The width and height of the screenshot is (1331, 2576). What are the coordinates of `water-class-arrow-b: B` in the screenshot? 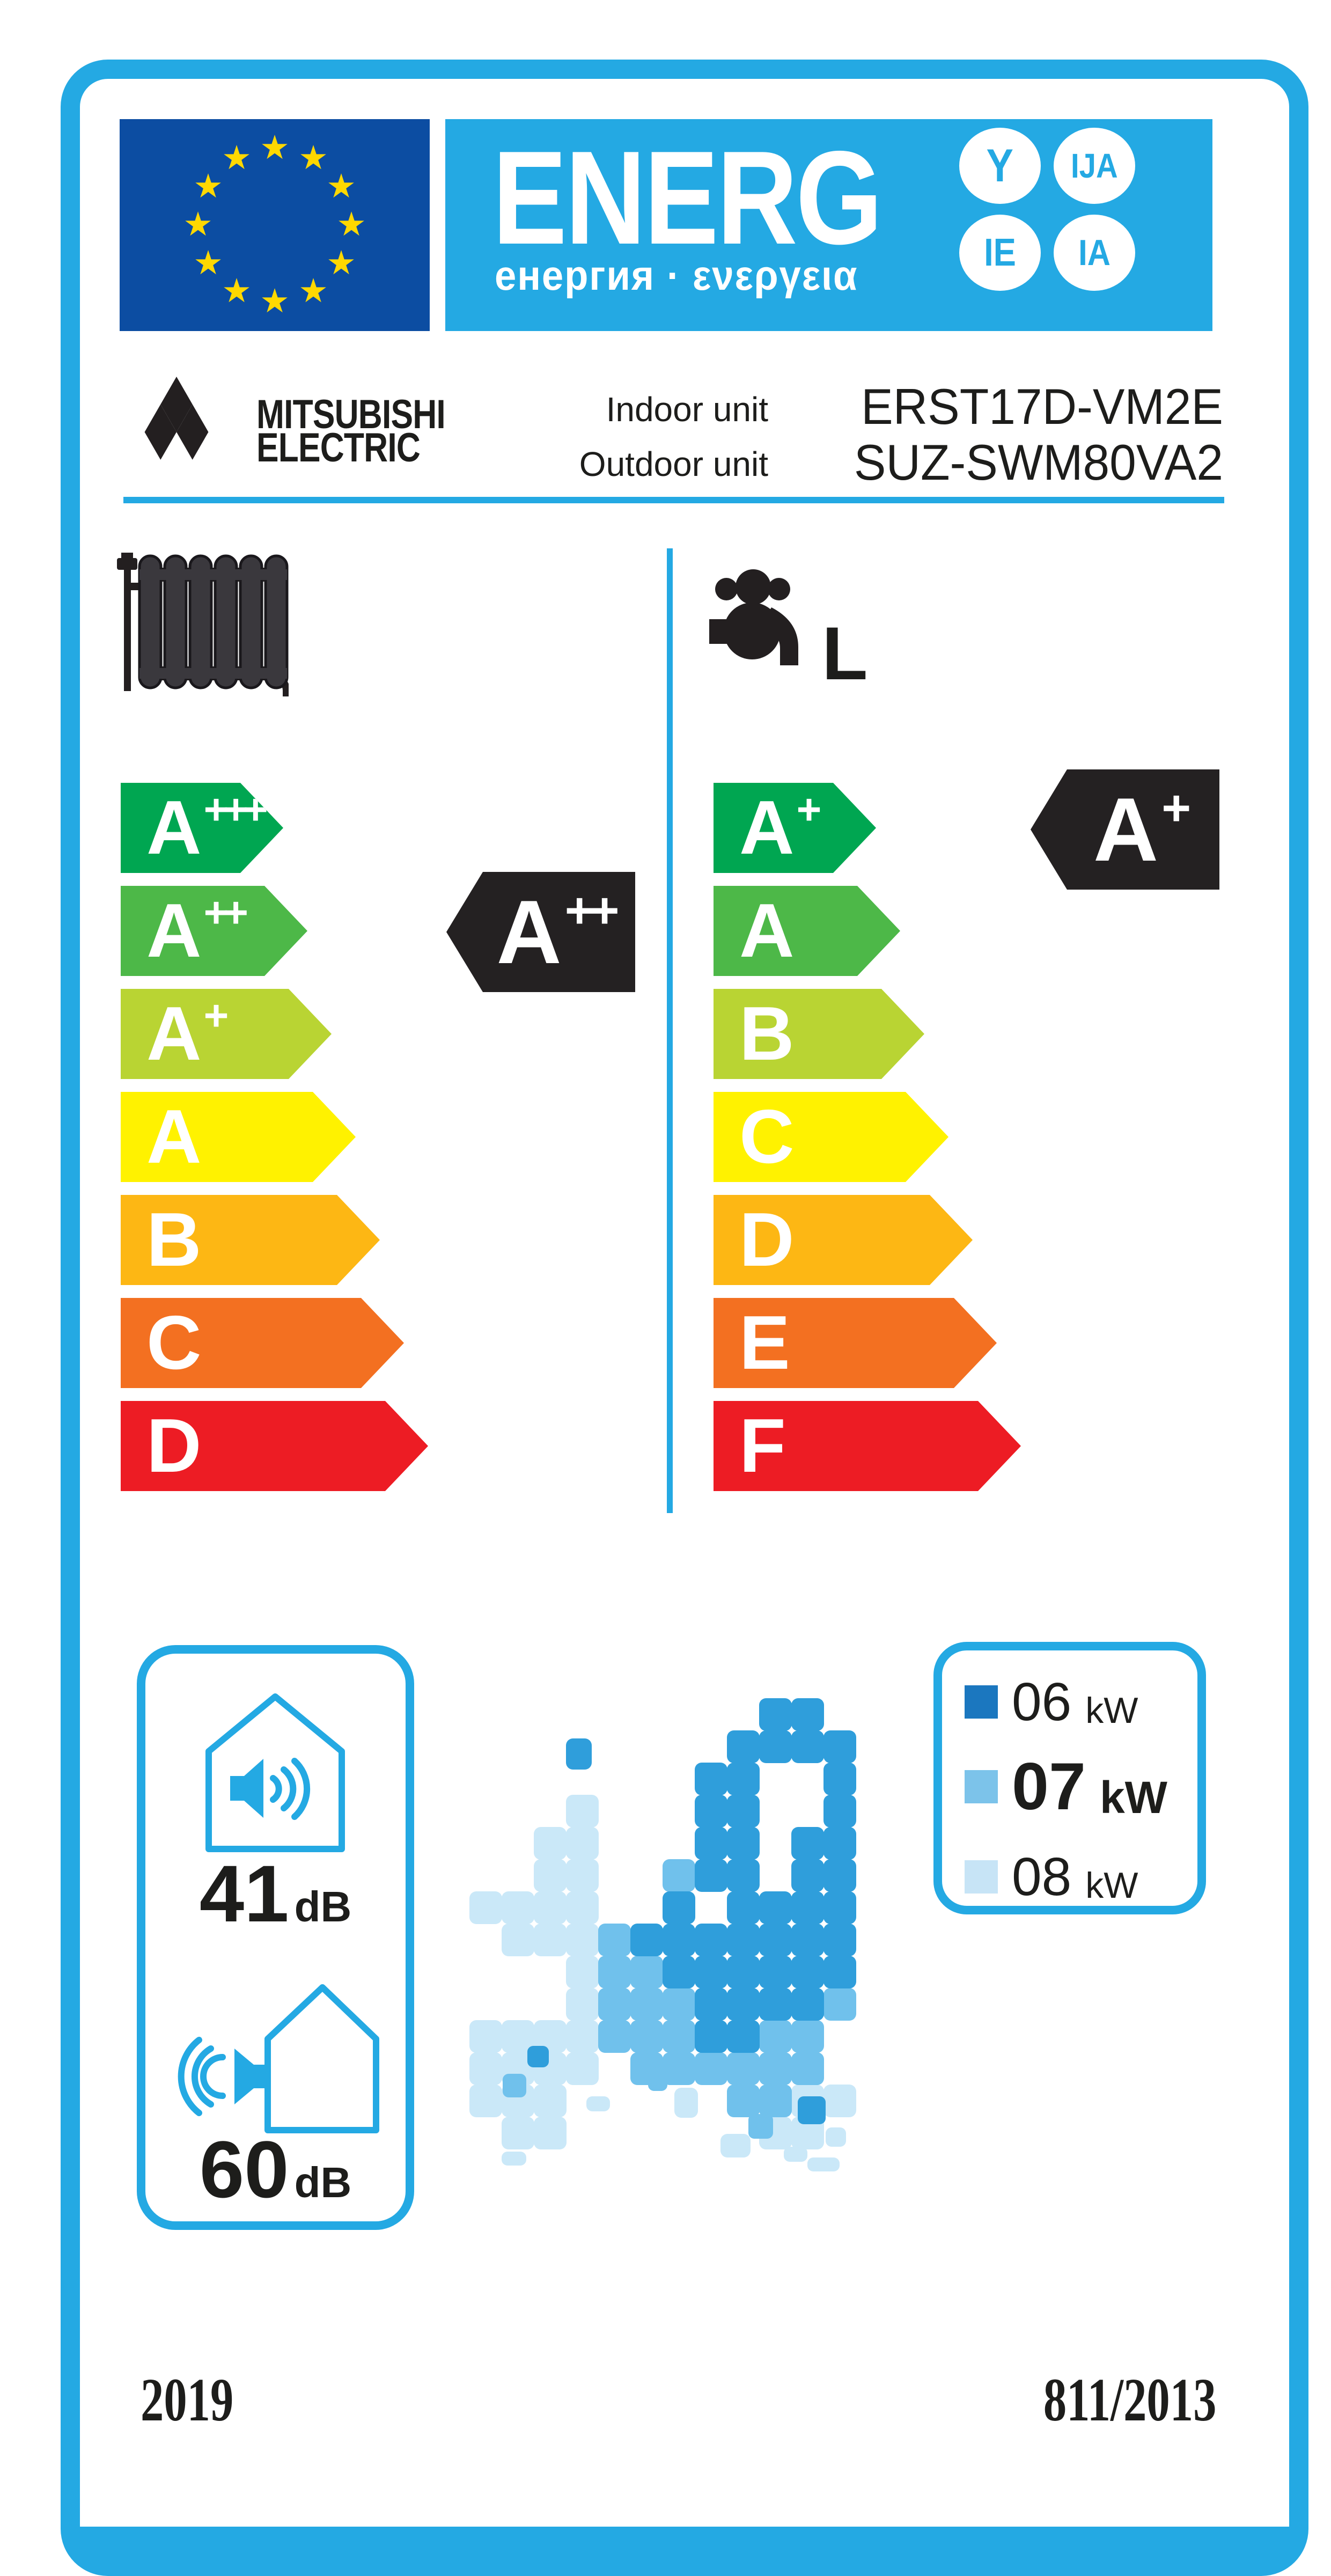 It's located at (819, 1034).